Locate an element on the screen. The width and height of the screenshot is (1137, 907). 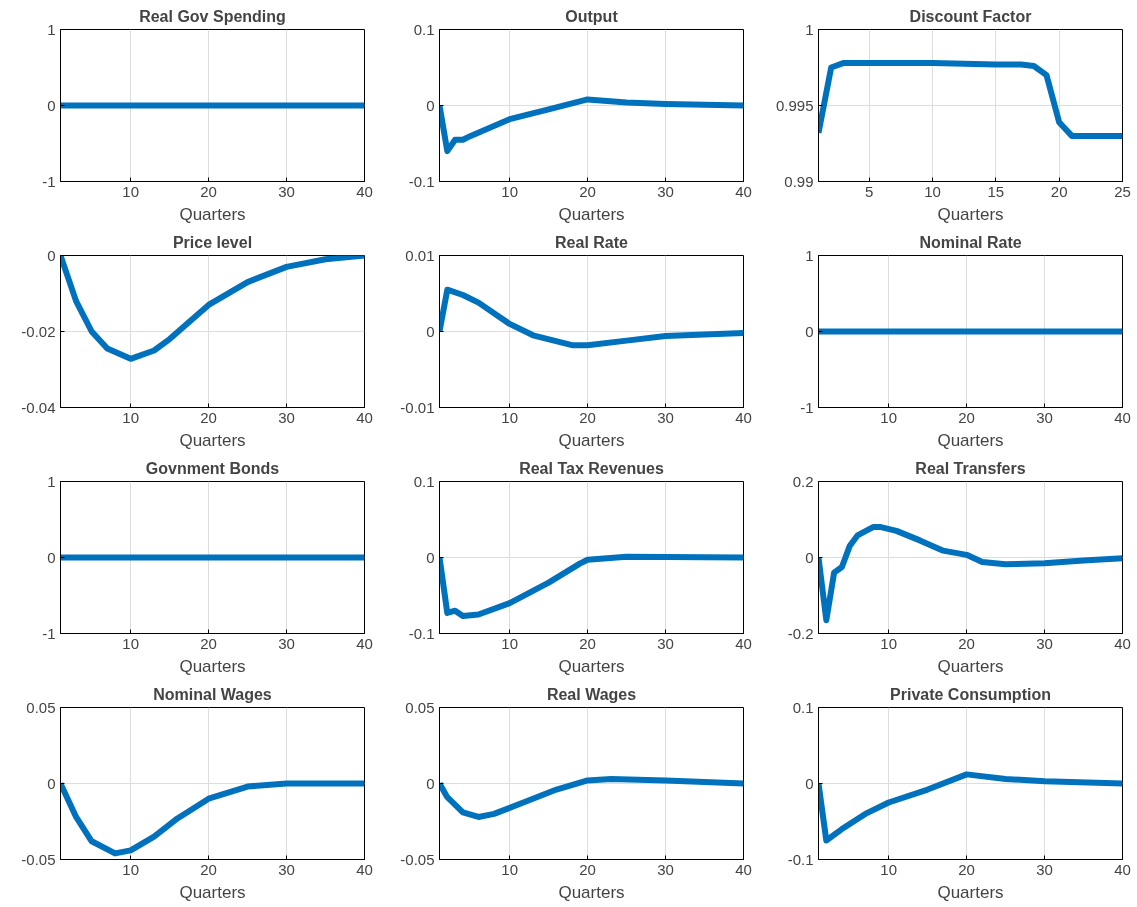
chart-title: Nominal Rate is located at coordinates (970, 242).